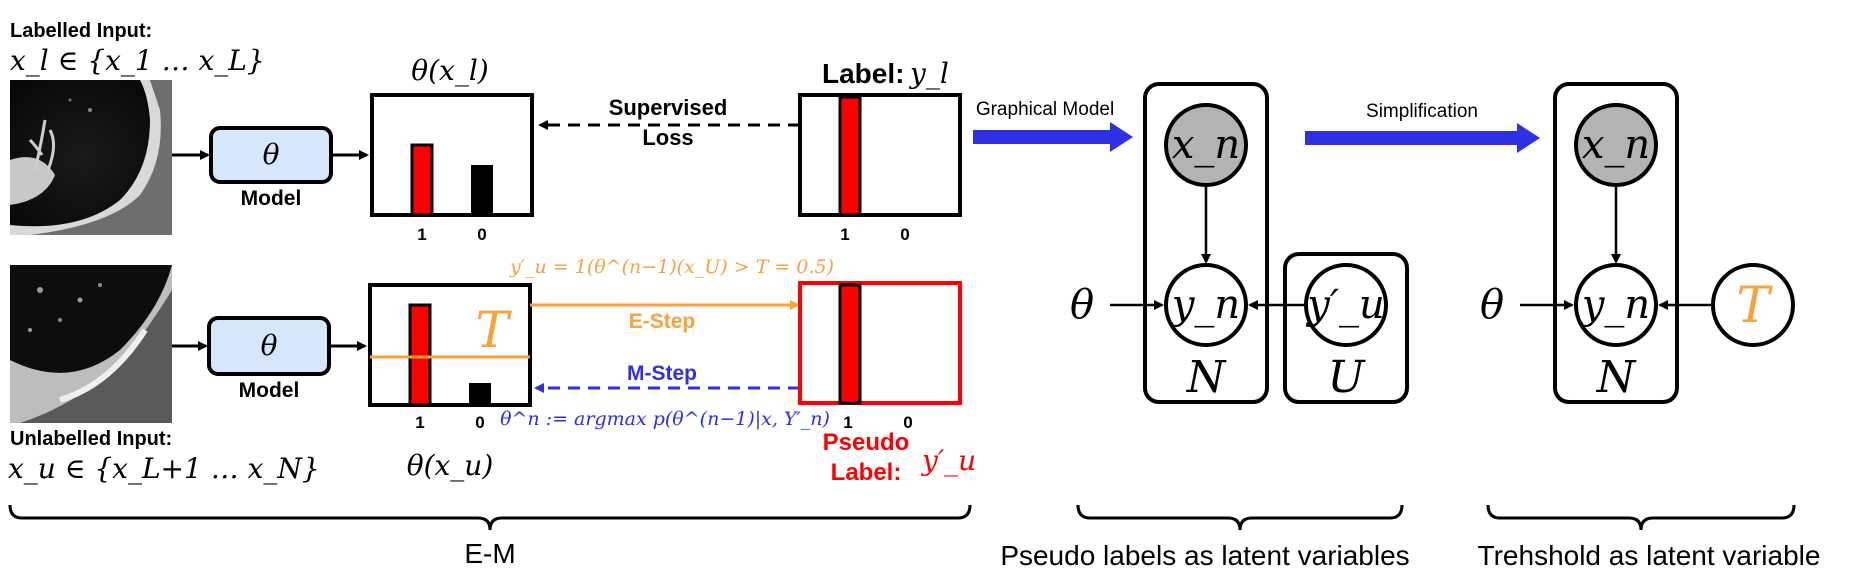 Image resolution: width=1853 pixels, height=577 pixels. I want to click on threshold-brace, so click(1641, 517).